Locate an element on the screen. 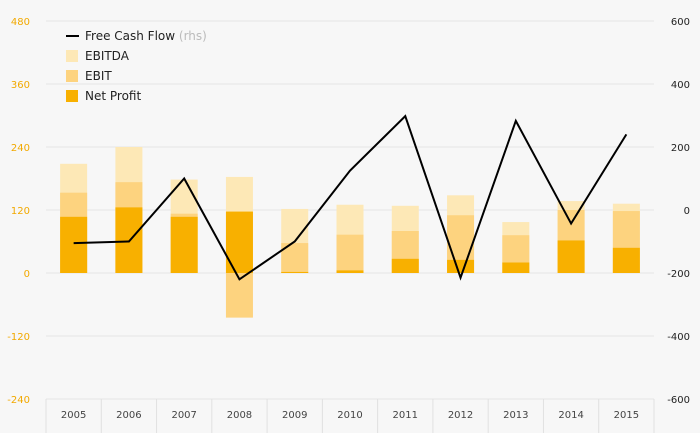 This screenshot has width=700, height=433. y-tick-label-left: 120 is located at coordinates (20, 211).